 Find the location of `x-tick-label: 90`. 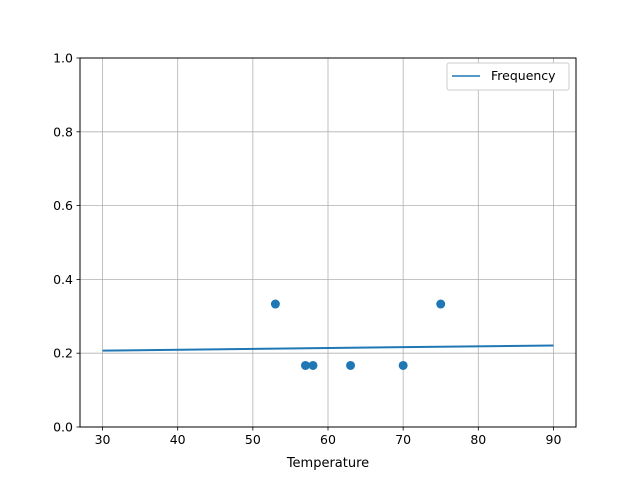

x-tick-label: 90 is located at coordinates (554, 439).